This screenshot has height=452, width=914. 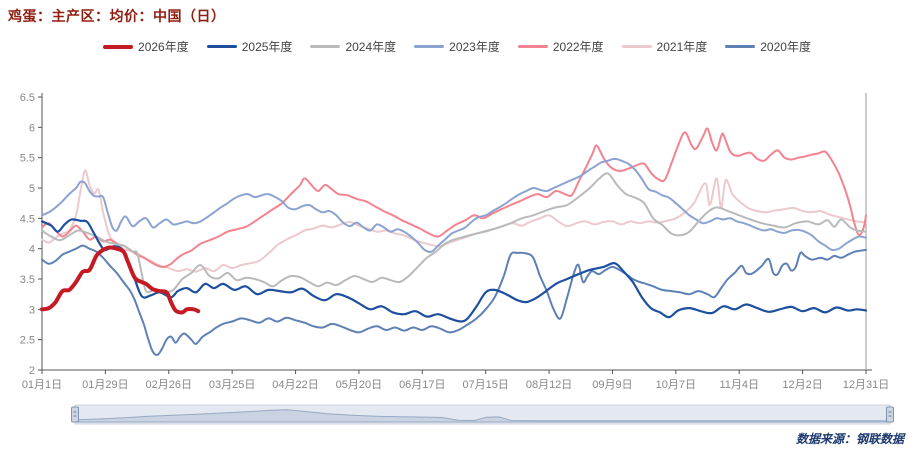 I want to click on y-axis-label: 3, so click(x=32, y=310).